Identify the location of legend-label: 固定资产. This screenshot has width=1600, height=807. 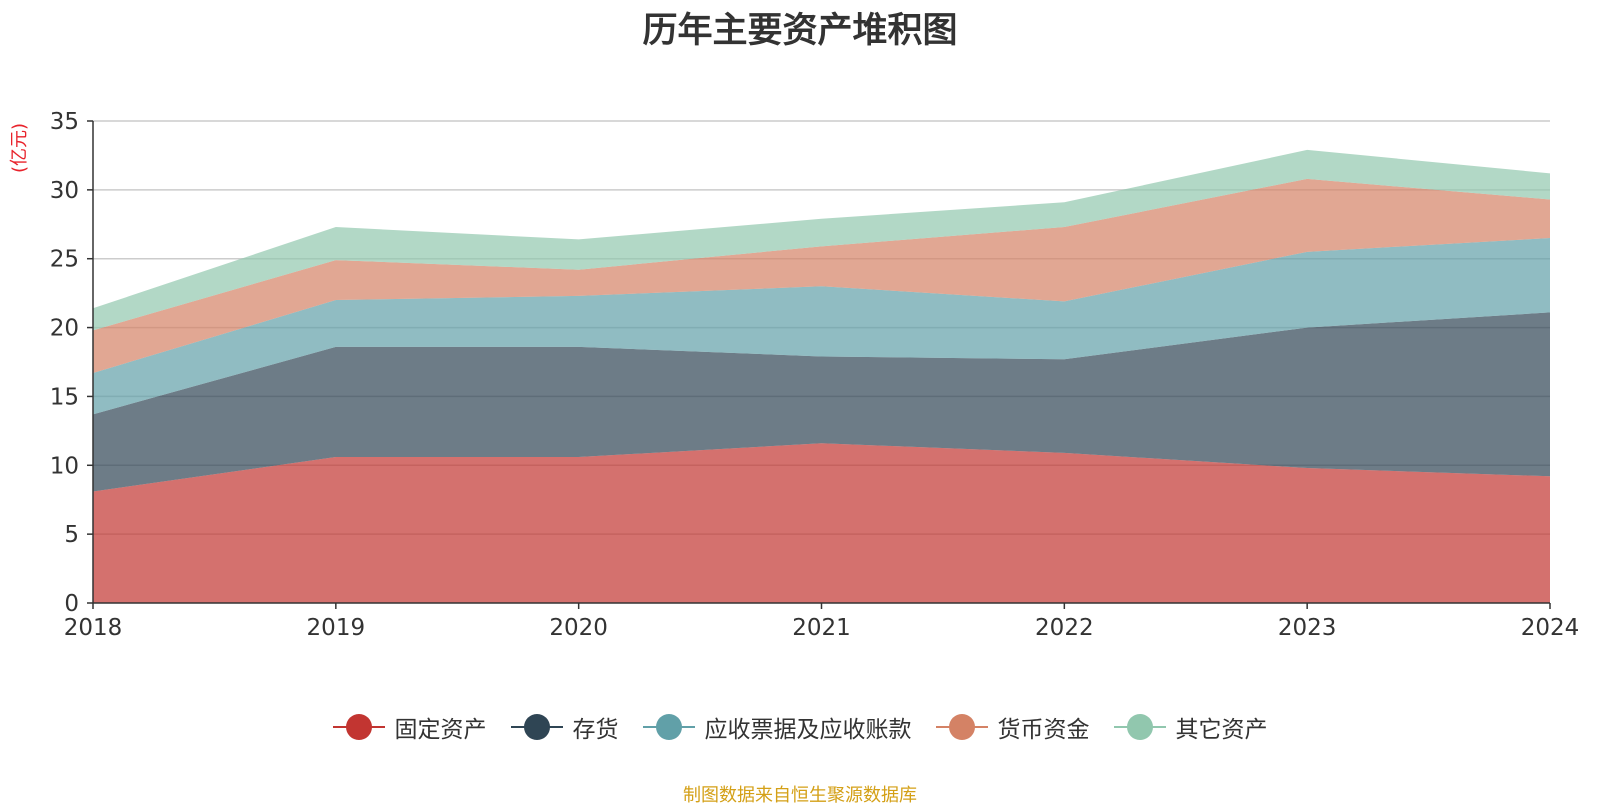
(440, 730).